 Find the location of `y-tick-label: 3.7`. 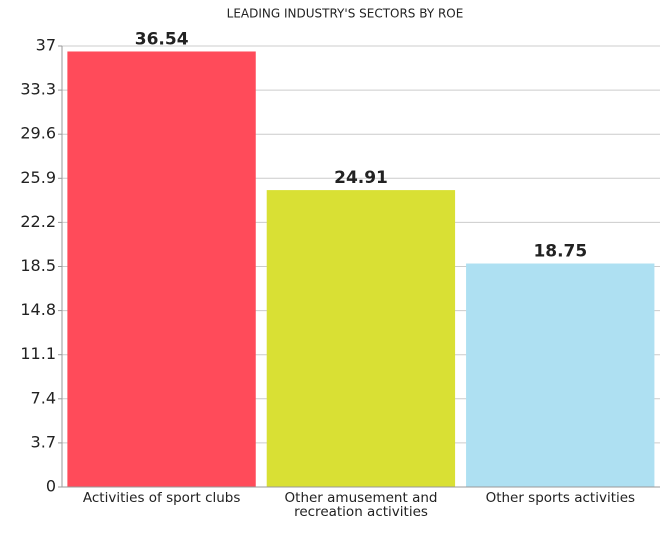

y-tick-label: 3.7 is located at coordinates (43, 441).